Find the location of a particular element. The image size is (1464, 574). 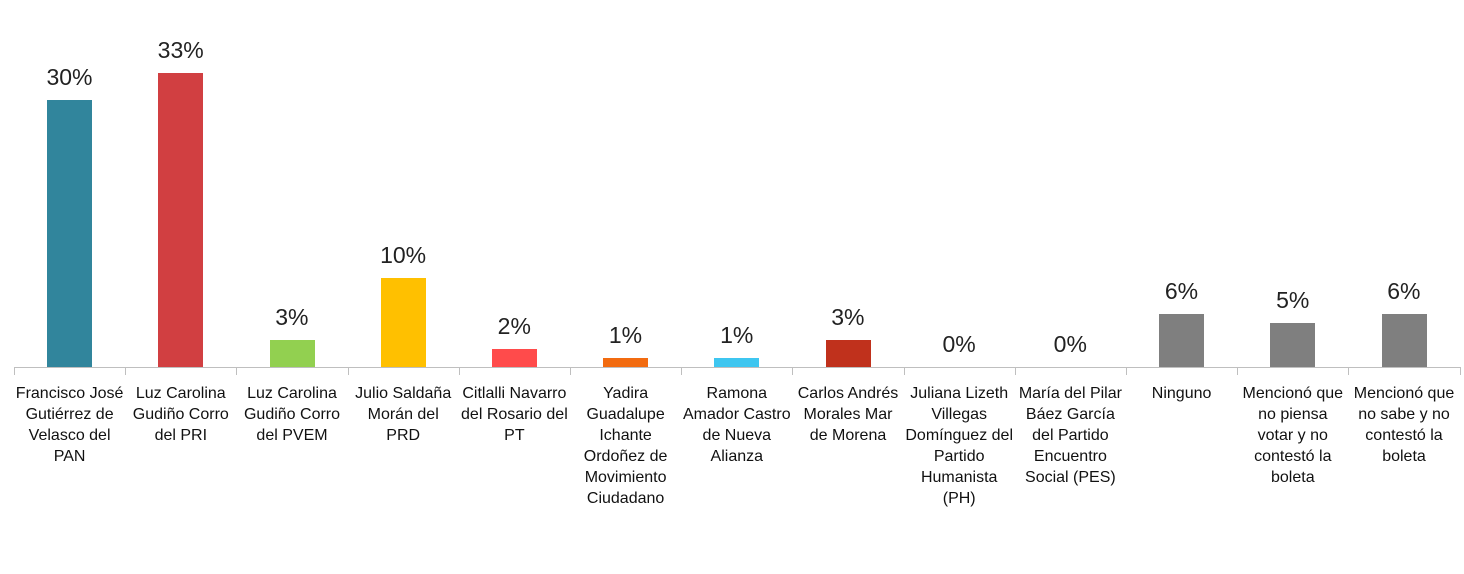

x-tick-label: Luz Carolina Gudiño Corro del PRI is located at coordinates (180, 414).